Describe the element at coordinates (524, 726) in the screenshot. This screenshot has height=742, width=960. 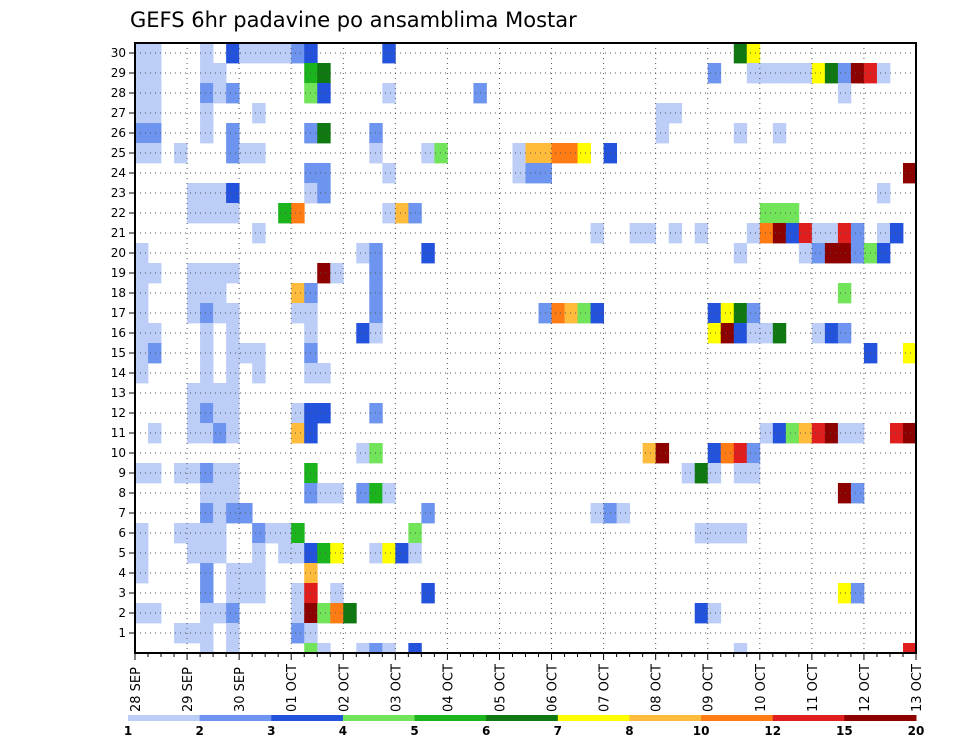
I see `colorbar: 1 2 3 4 5 6 7 8 10 12 15 20` at that location.